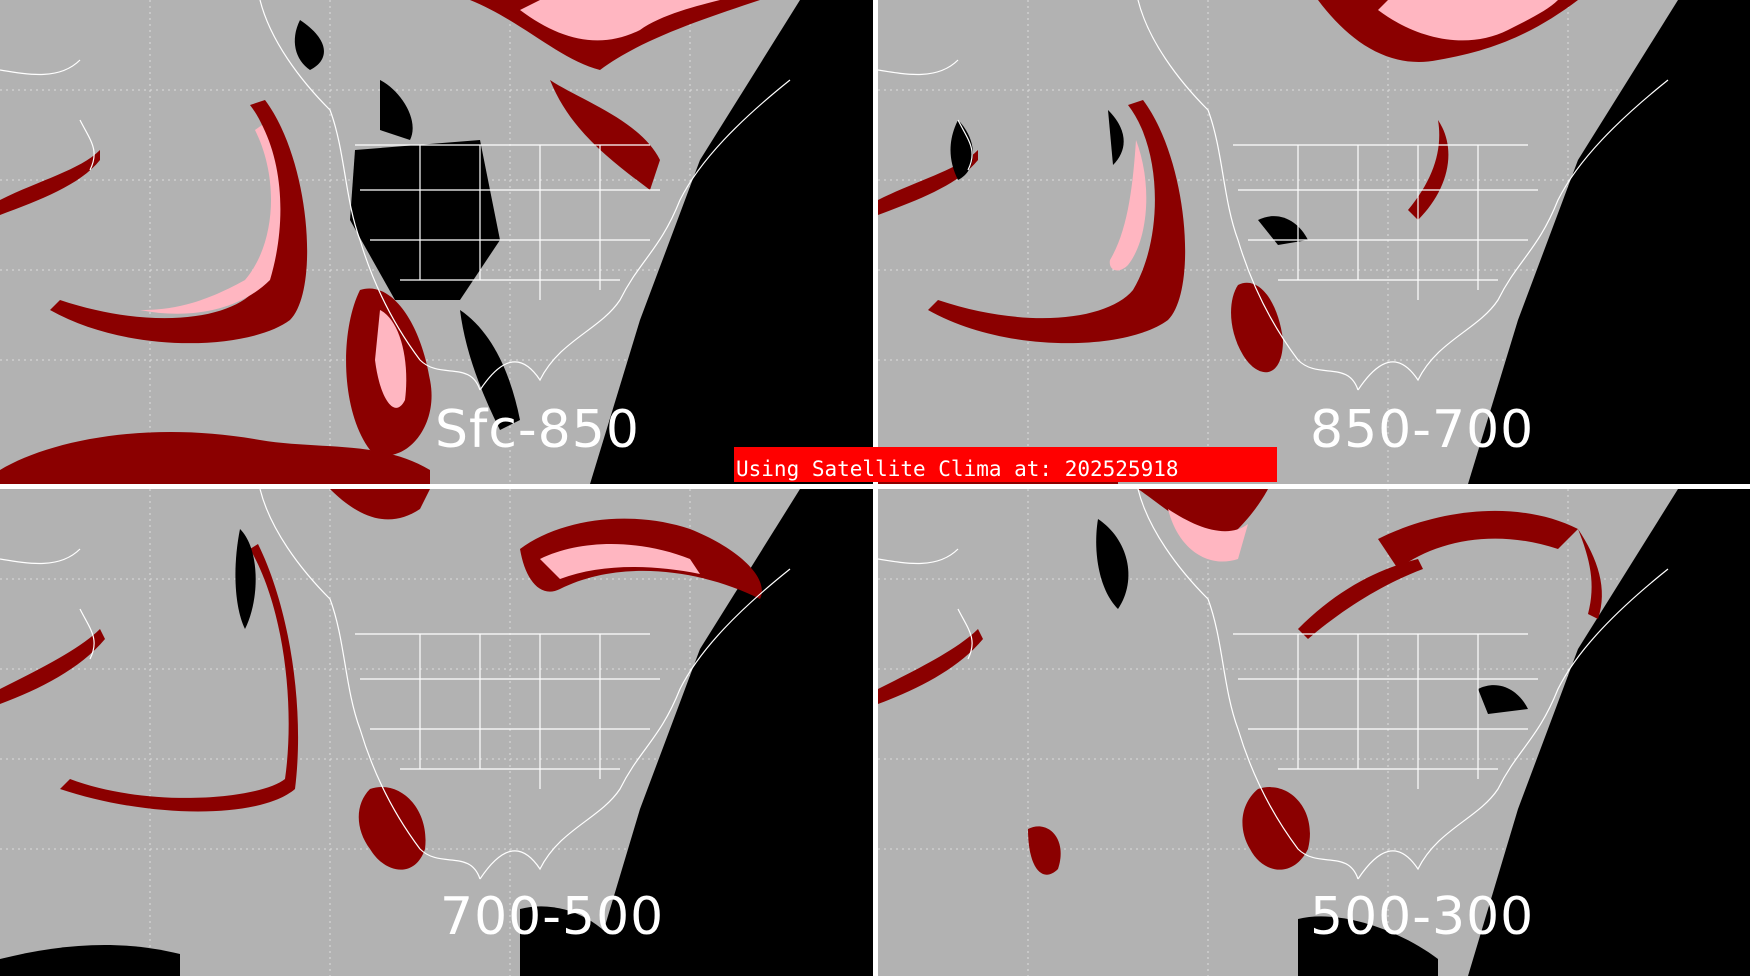 Image resolution: width=1750 pixels, height=976 pixels. I want to click on layer-label-sfc-850: Sfc-850, so click(537, 430).